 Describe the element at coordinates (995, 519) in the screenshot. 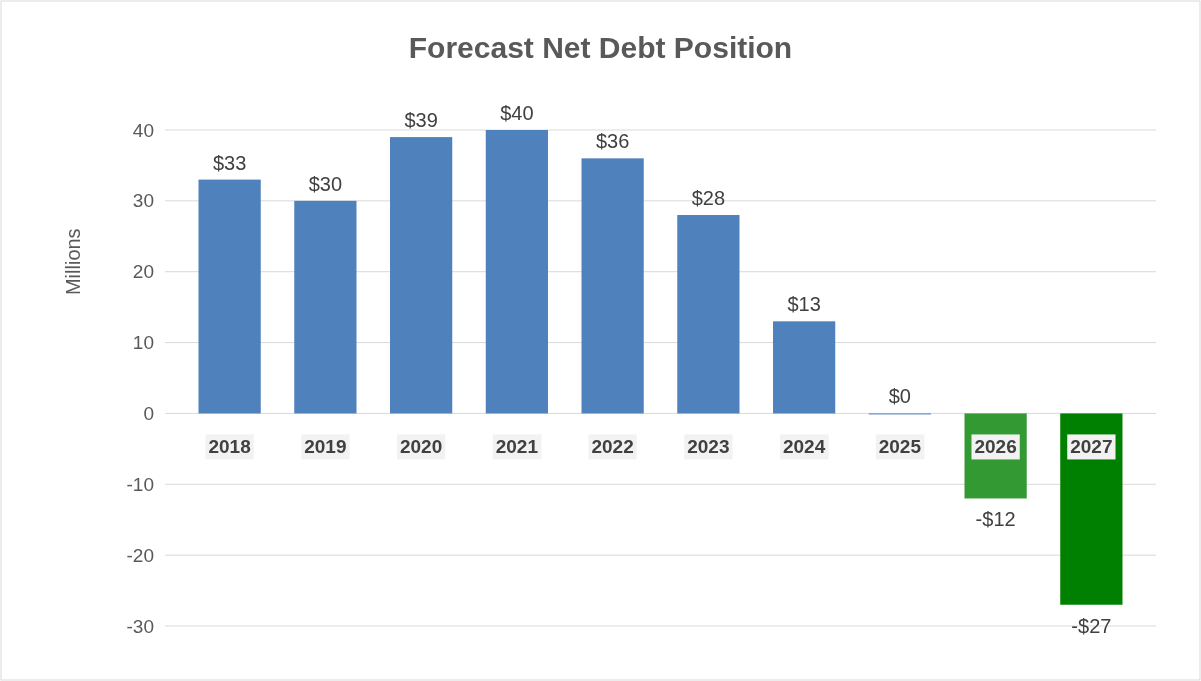

I see `data-label: -$12` at that location.